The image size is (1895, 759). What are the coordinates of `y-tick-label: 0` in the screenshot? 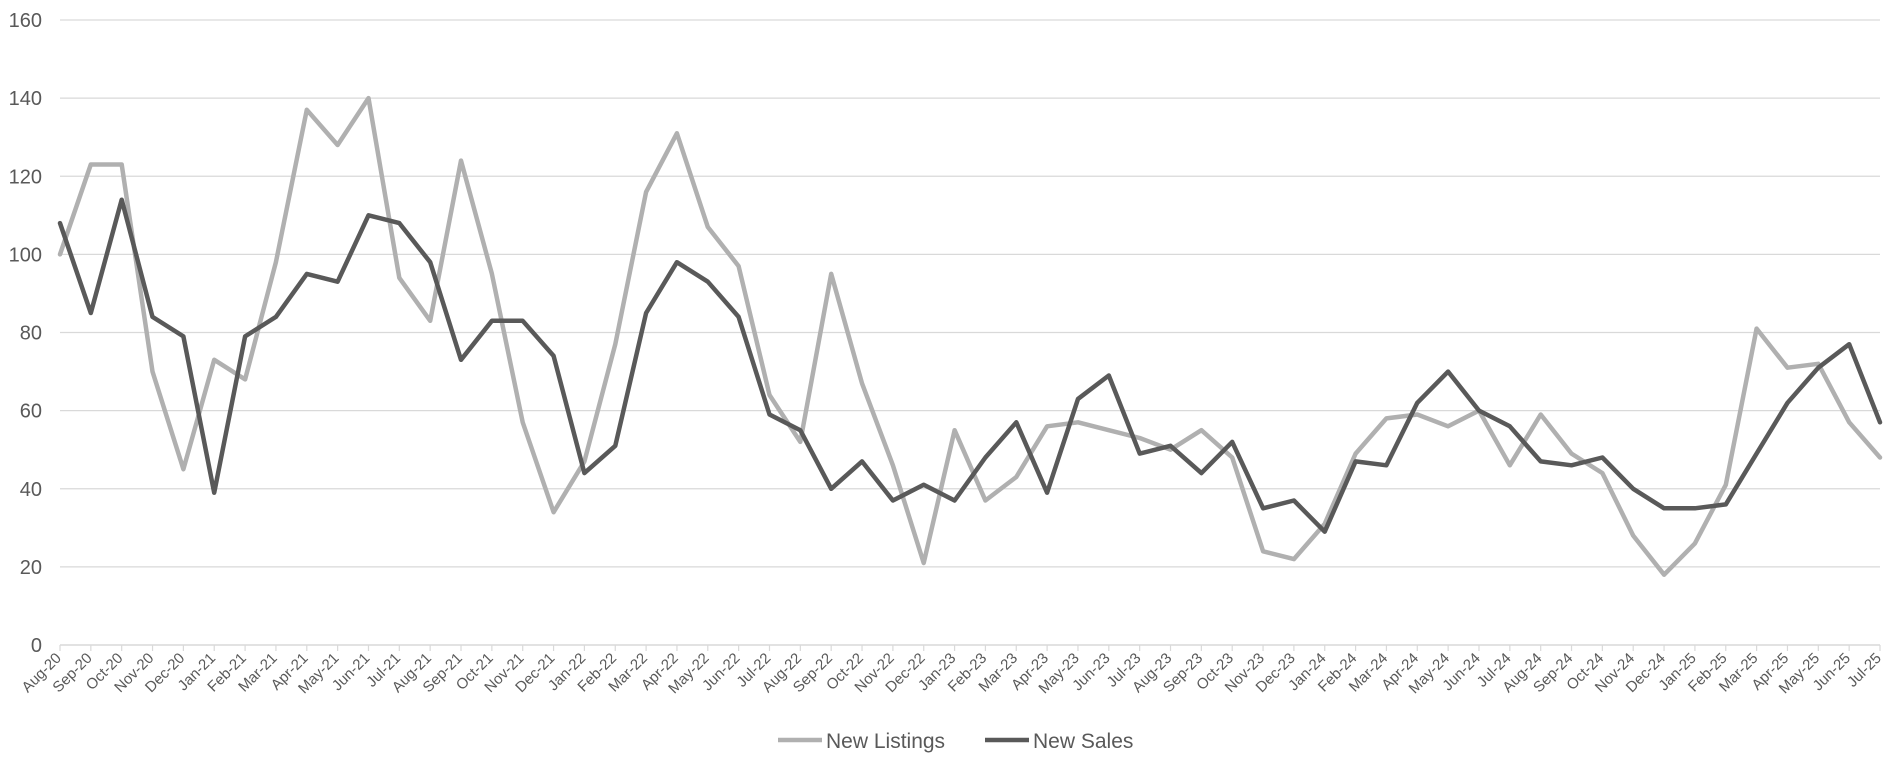 It's located at (36, 646).